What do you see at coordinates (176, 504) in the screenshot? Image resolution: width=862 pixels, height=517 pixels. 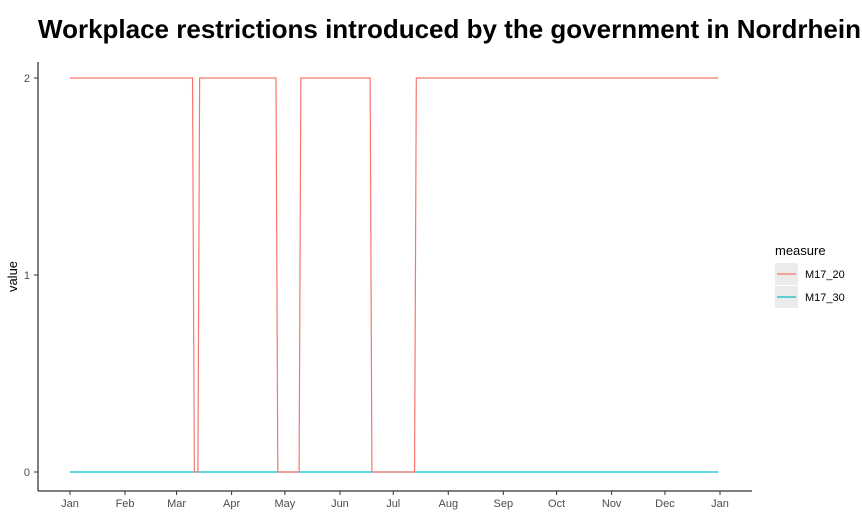 I see `x-tick-label: Mar` at bounding box center [176, 504].